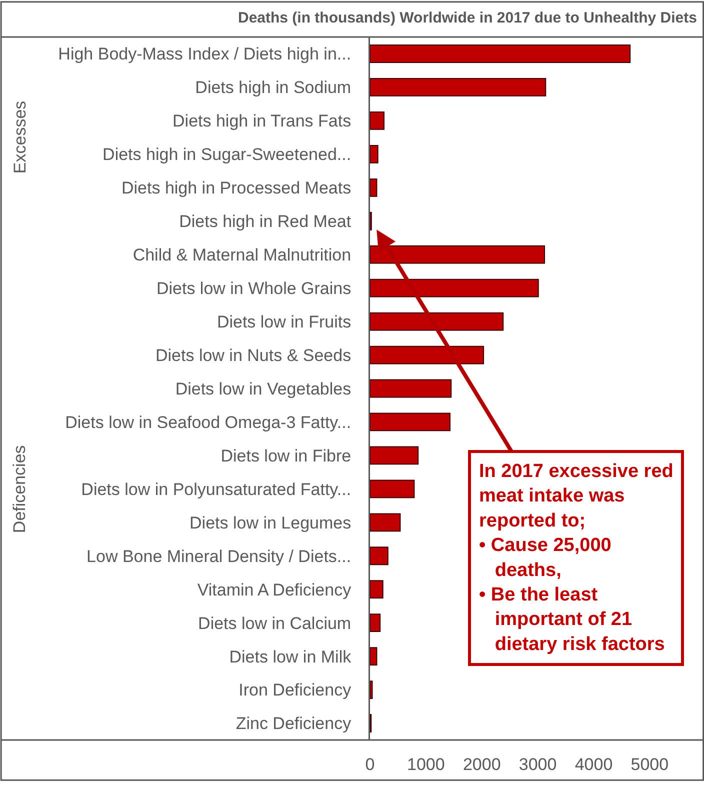 This screenshot has height=786, width=704. I want to click on text: Deficencies, so click(20, 489).